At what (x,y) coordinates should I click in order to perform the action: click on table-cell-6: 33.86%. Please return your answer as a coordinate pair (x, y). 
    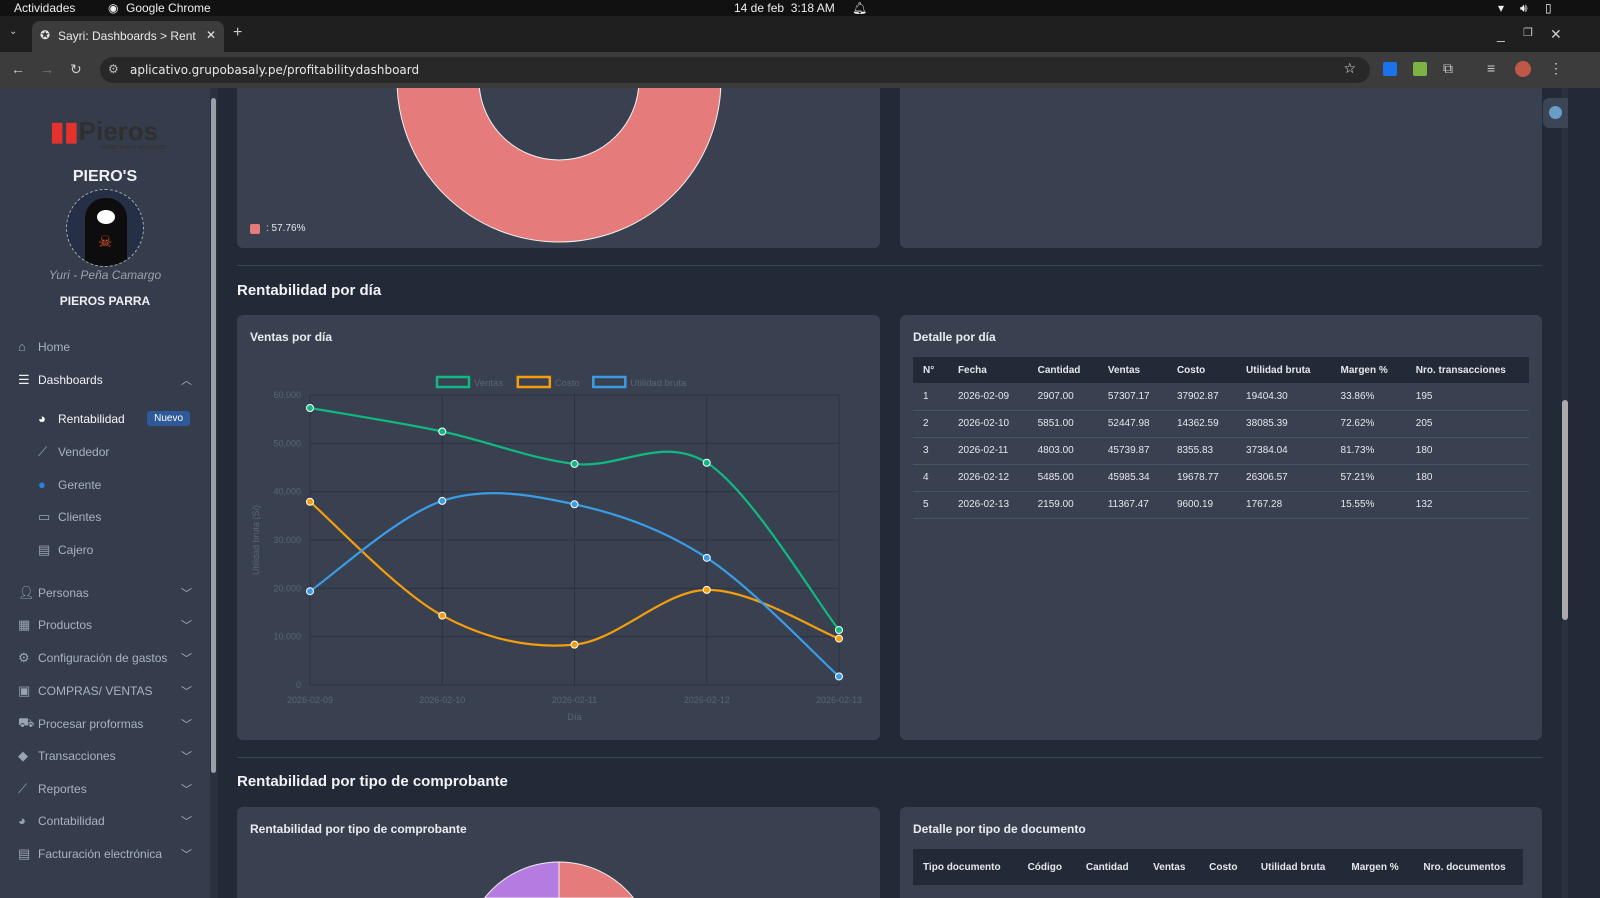
    Looking at the image, I should click on (1368, 397).